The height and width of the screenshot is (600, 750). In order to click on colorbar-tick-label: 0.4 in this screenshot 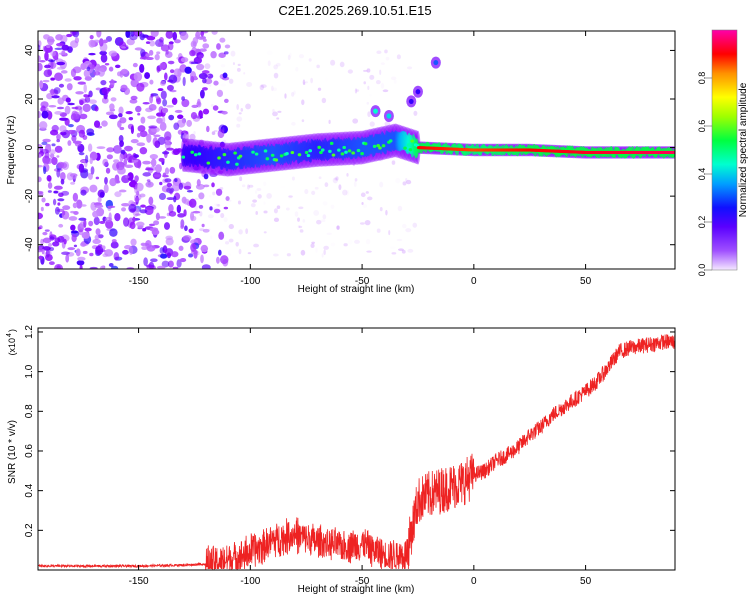, I will do `click(702, 174)`.